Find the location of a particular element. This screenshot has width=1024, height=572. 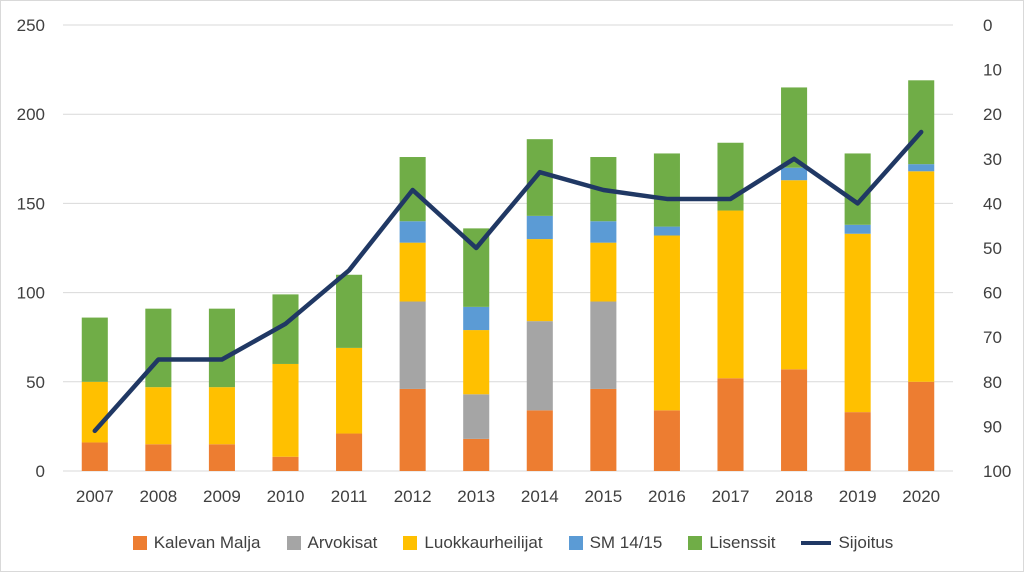

legend-item: Arvokisat is located at coordinates (332, 543).